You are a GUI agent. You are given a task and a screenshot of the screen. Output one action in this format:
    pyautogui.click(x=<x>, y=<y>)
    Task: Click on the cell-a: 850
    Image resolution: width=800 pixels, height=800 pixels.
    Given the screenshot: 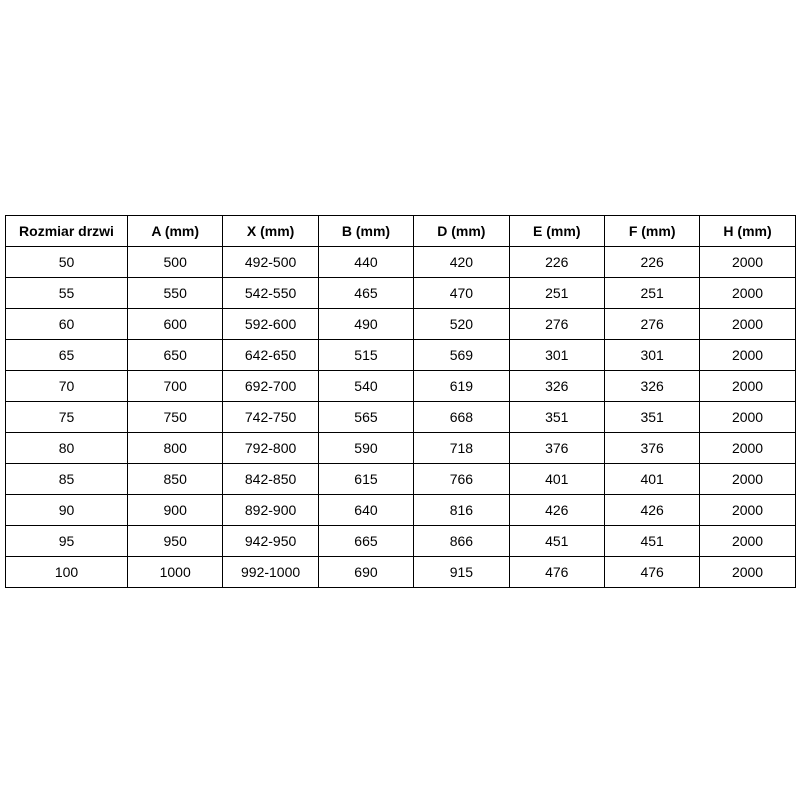 What is the action you would take?
    pyautogui.click(x=175, y=479)
    